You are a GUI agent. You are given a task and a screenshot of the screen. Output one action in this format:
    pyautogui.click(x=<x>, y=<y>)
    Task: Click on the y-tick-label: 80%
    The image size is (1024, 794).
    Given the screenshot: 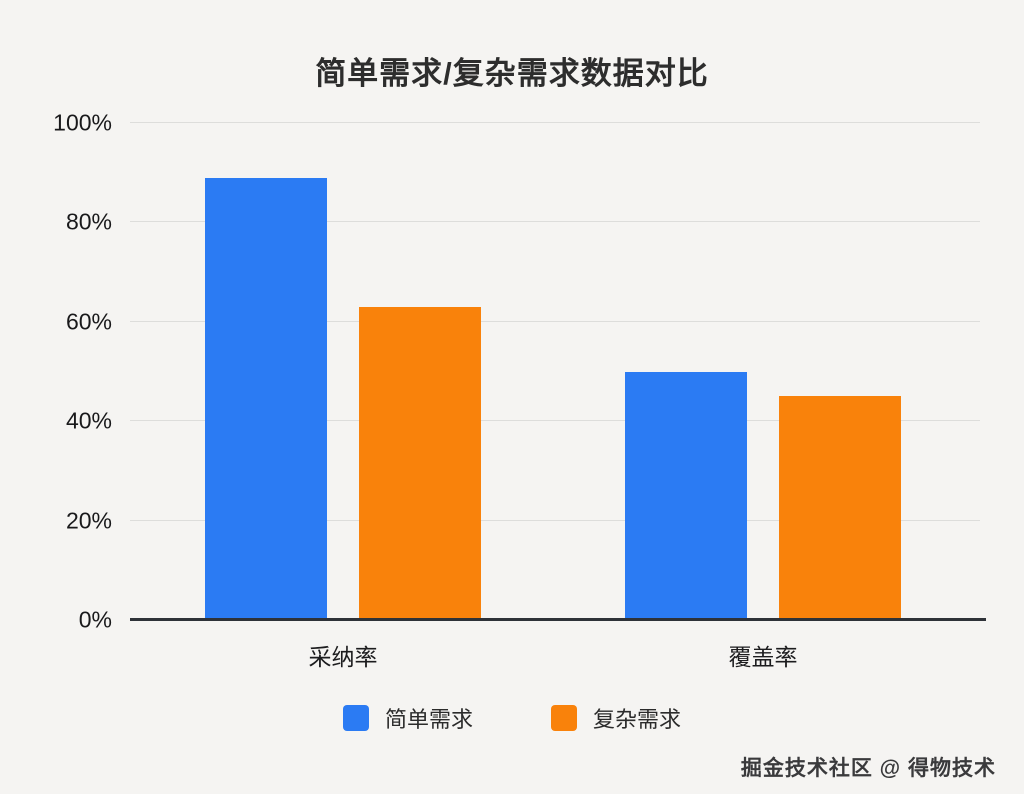 What is the action you would take?
    pyautogui.click(x=88, y=221)
    